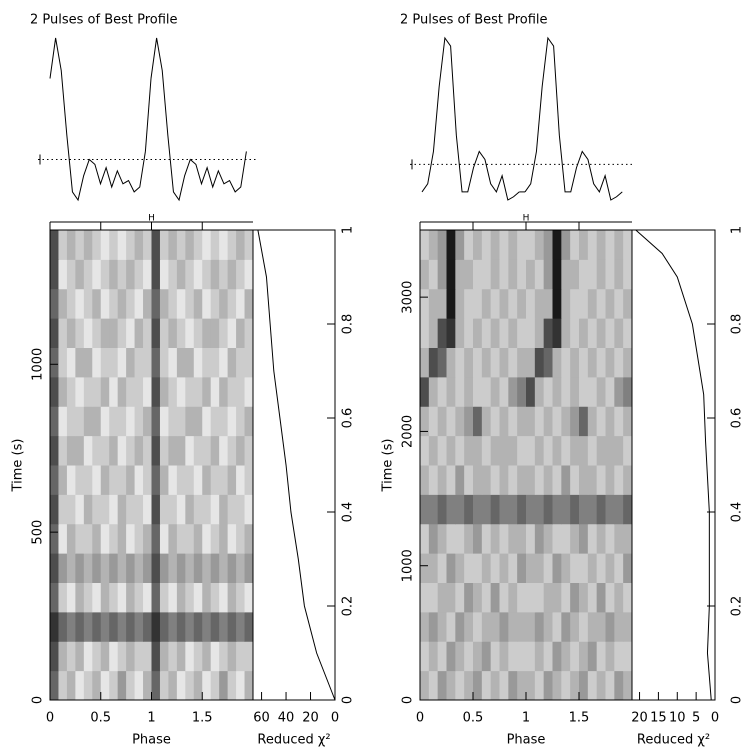  Describe the element at coordinates (38, 532) in the screenshot. I see `y-tick-label: 500` at that location.